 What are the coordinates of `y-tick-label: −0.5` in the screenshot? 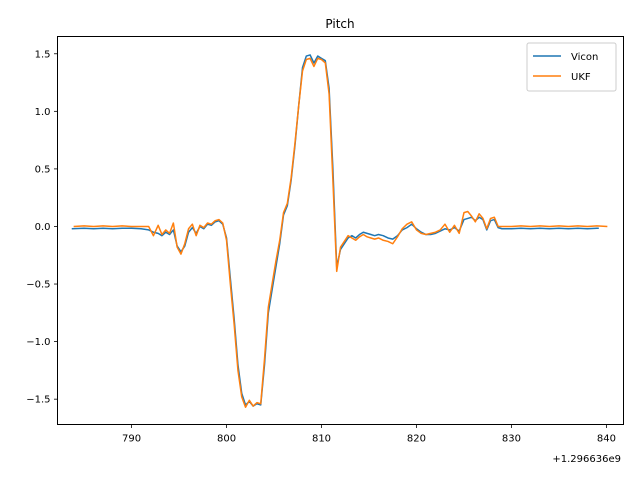 It's located at (38, 285).